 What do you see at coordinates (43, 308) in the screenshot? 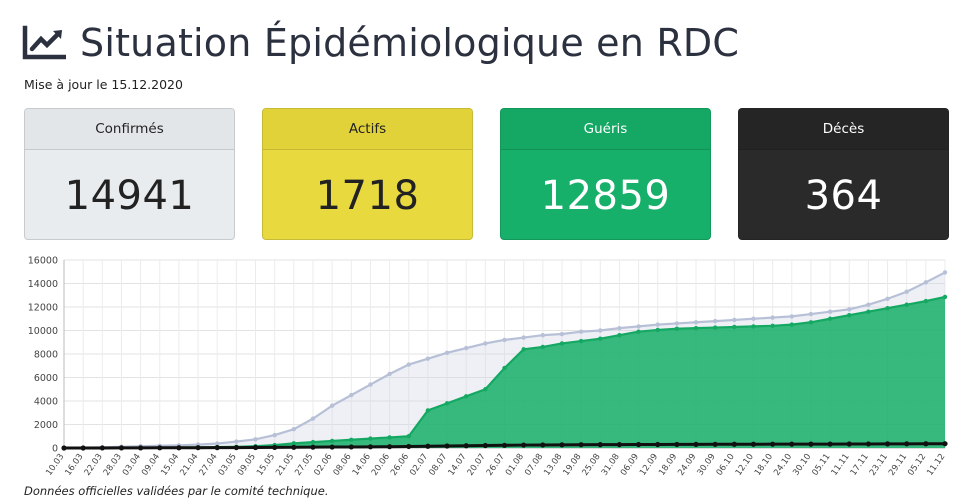
I see `y-tick-label: 12000` at bounding box center [43, 308].